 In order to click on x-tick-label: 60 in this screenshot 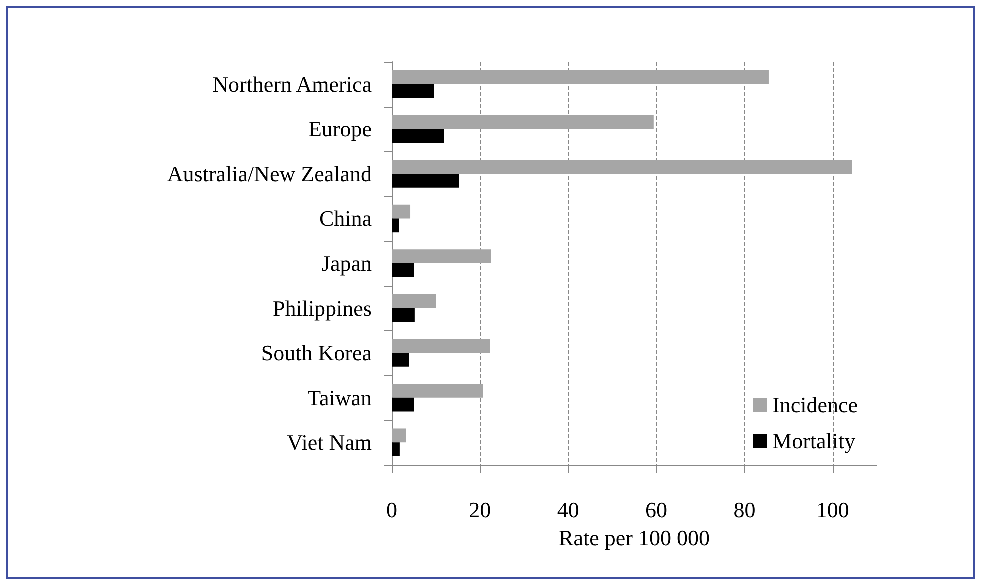, I will do `click(657, 510)`.